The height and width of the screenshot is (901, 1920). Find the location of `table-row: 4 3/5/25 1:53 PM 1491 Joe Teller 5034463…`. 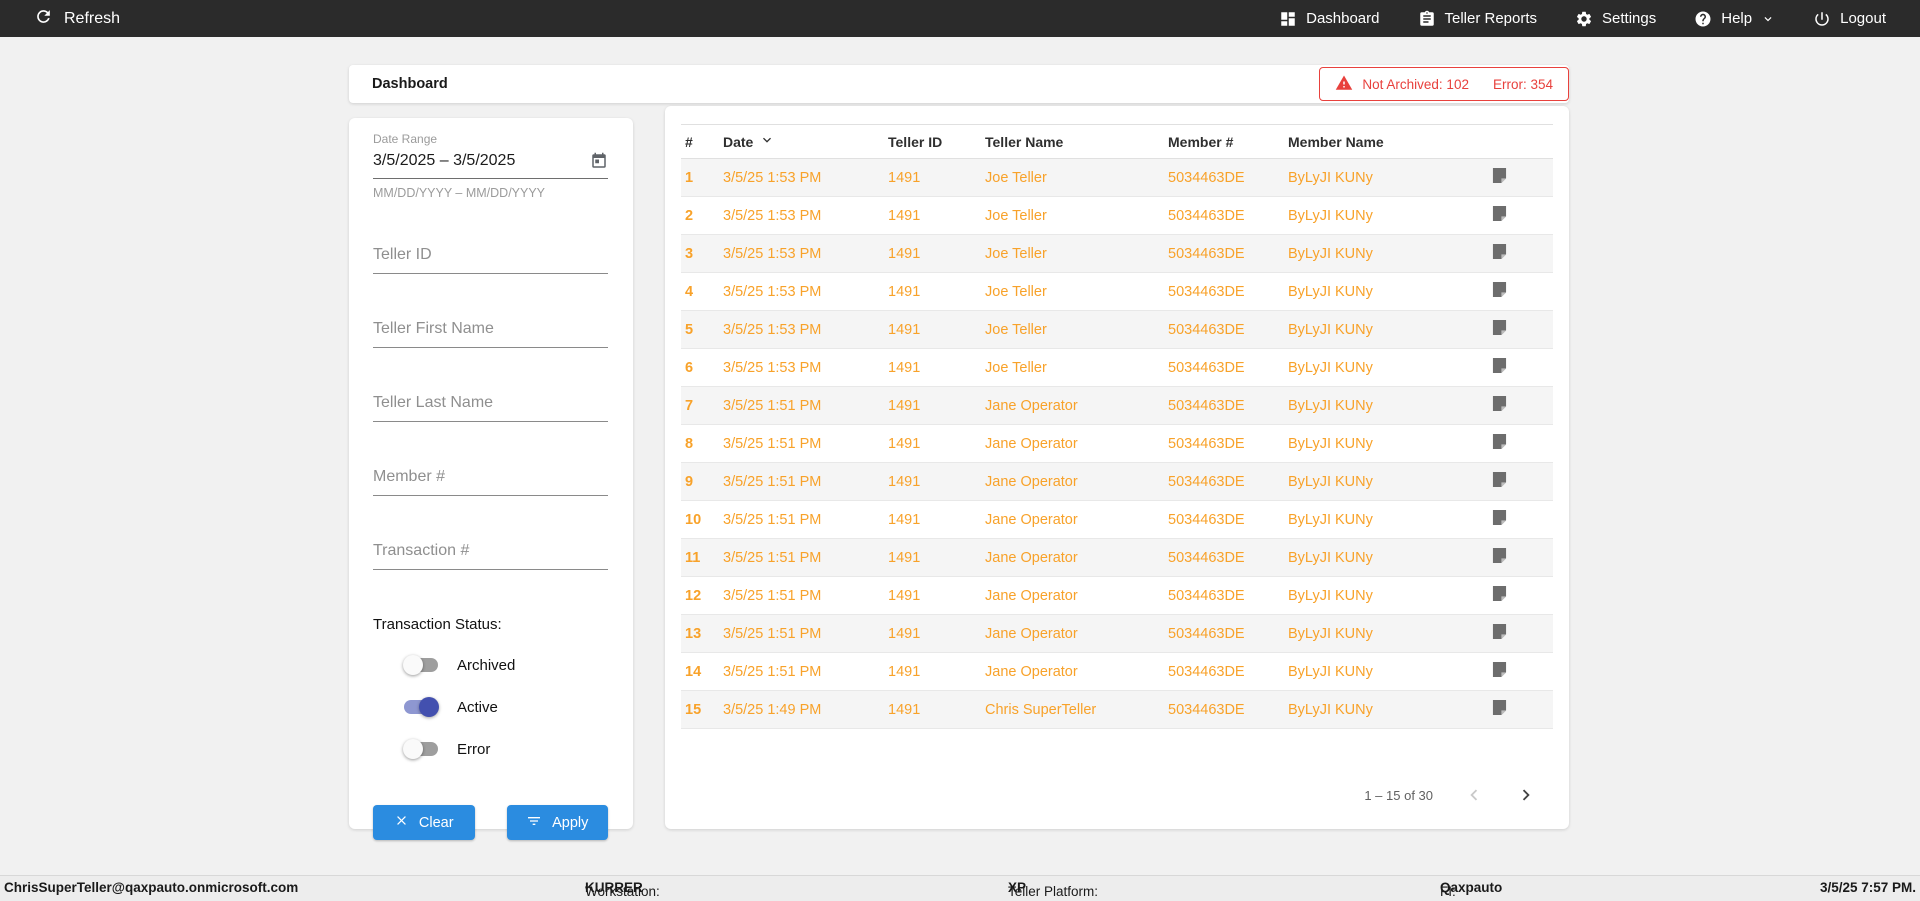

table-row: 4 3/5/25 1:53 PM 1491 Joe Teller 5034463… is located at coordinates (1117, 291).